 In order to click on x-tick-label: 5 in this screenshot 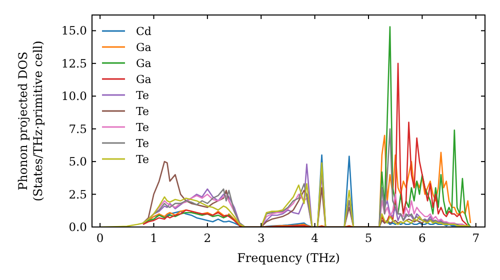, I will do `click(368, 238)`.